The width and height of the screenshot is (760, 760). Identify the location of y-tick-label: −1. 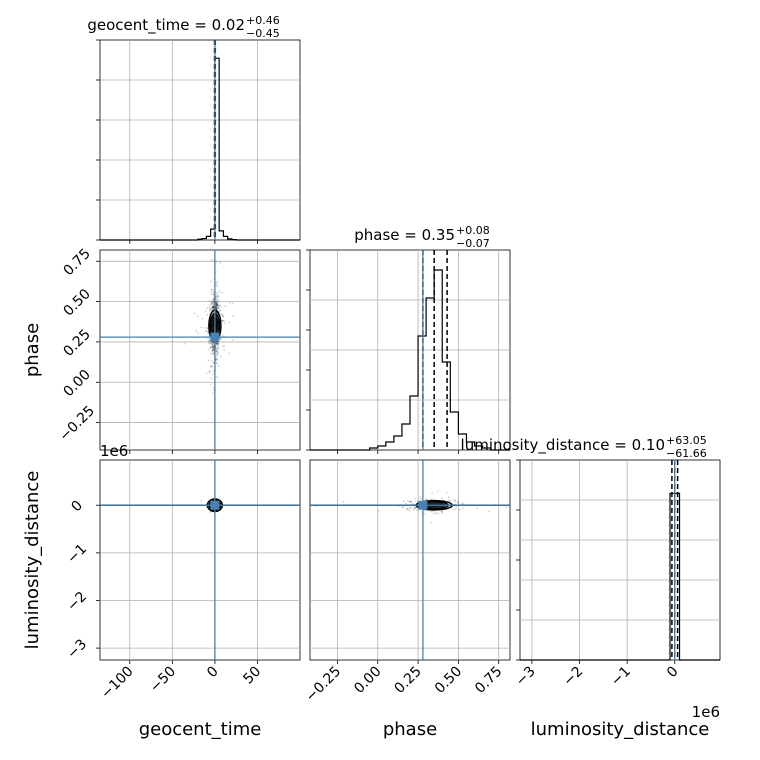
(77, 554).